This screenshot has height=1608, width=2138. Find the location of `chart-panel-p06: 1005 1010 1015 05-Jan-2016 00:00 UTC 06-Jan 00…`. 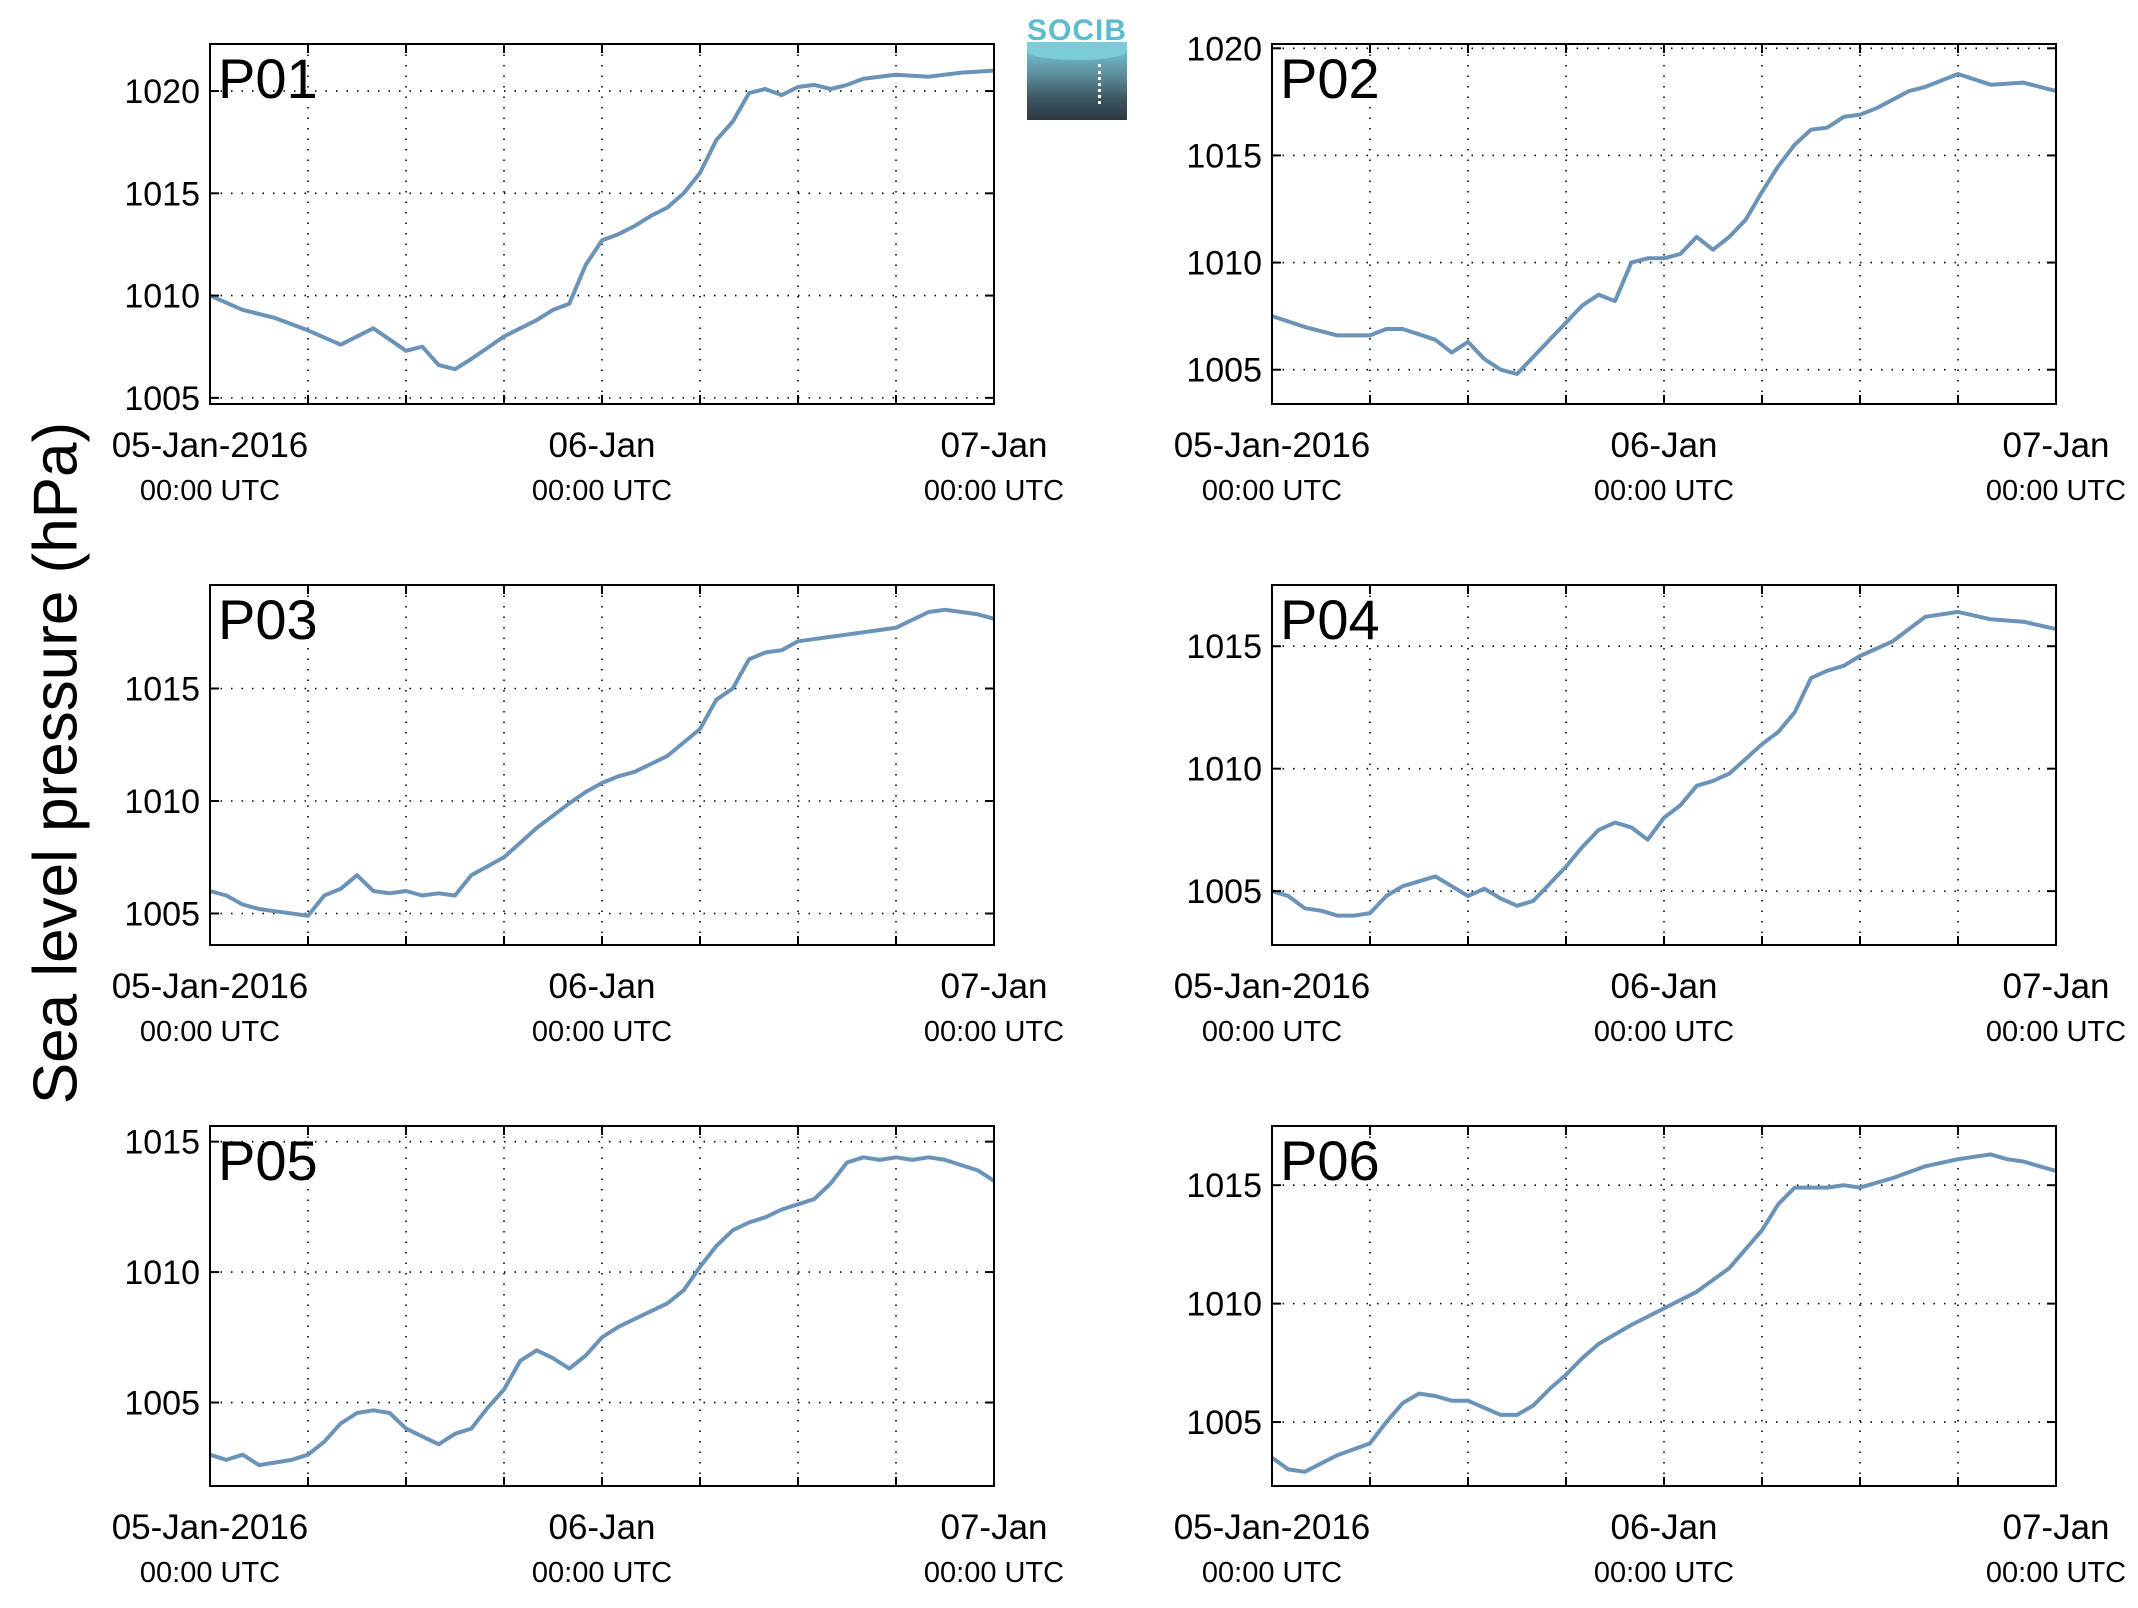

chart-panel-p06: 1005 1010 1015 05-Jan-2016 00:00 UTC 06-Jan 00… is located at coordinates (1650, 1357).